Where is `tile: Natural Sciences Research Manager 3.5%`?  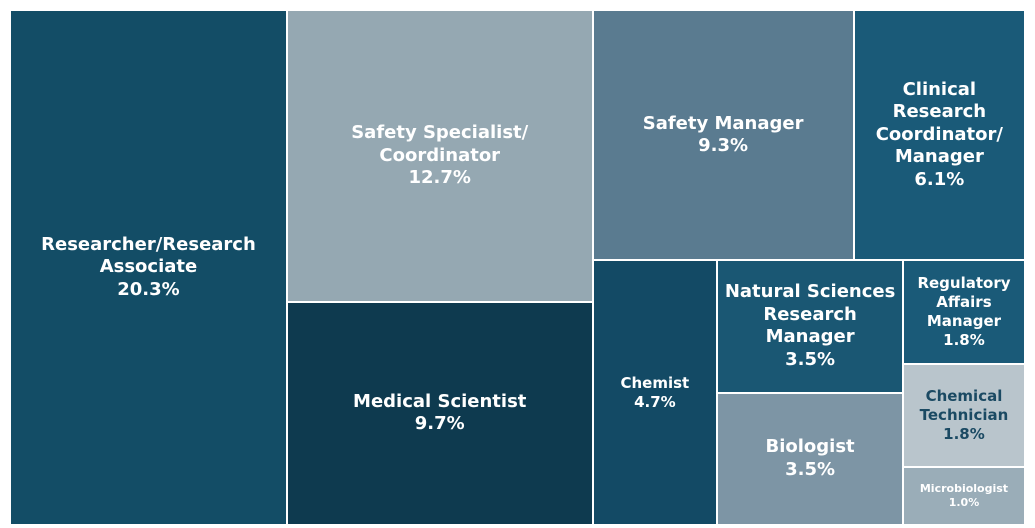
tile: Natural Sciences Research Manager 3.5% is located at coordinates (810, 326).